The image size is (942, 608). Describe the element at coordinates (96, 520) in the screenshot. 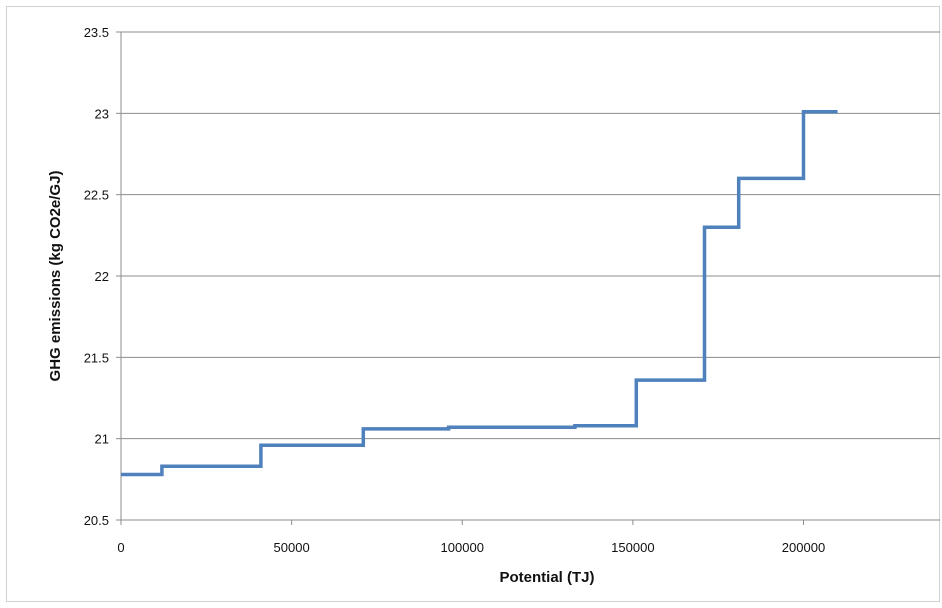

I see `y-tick-label: 20.5` at that location.